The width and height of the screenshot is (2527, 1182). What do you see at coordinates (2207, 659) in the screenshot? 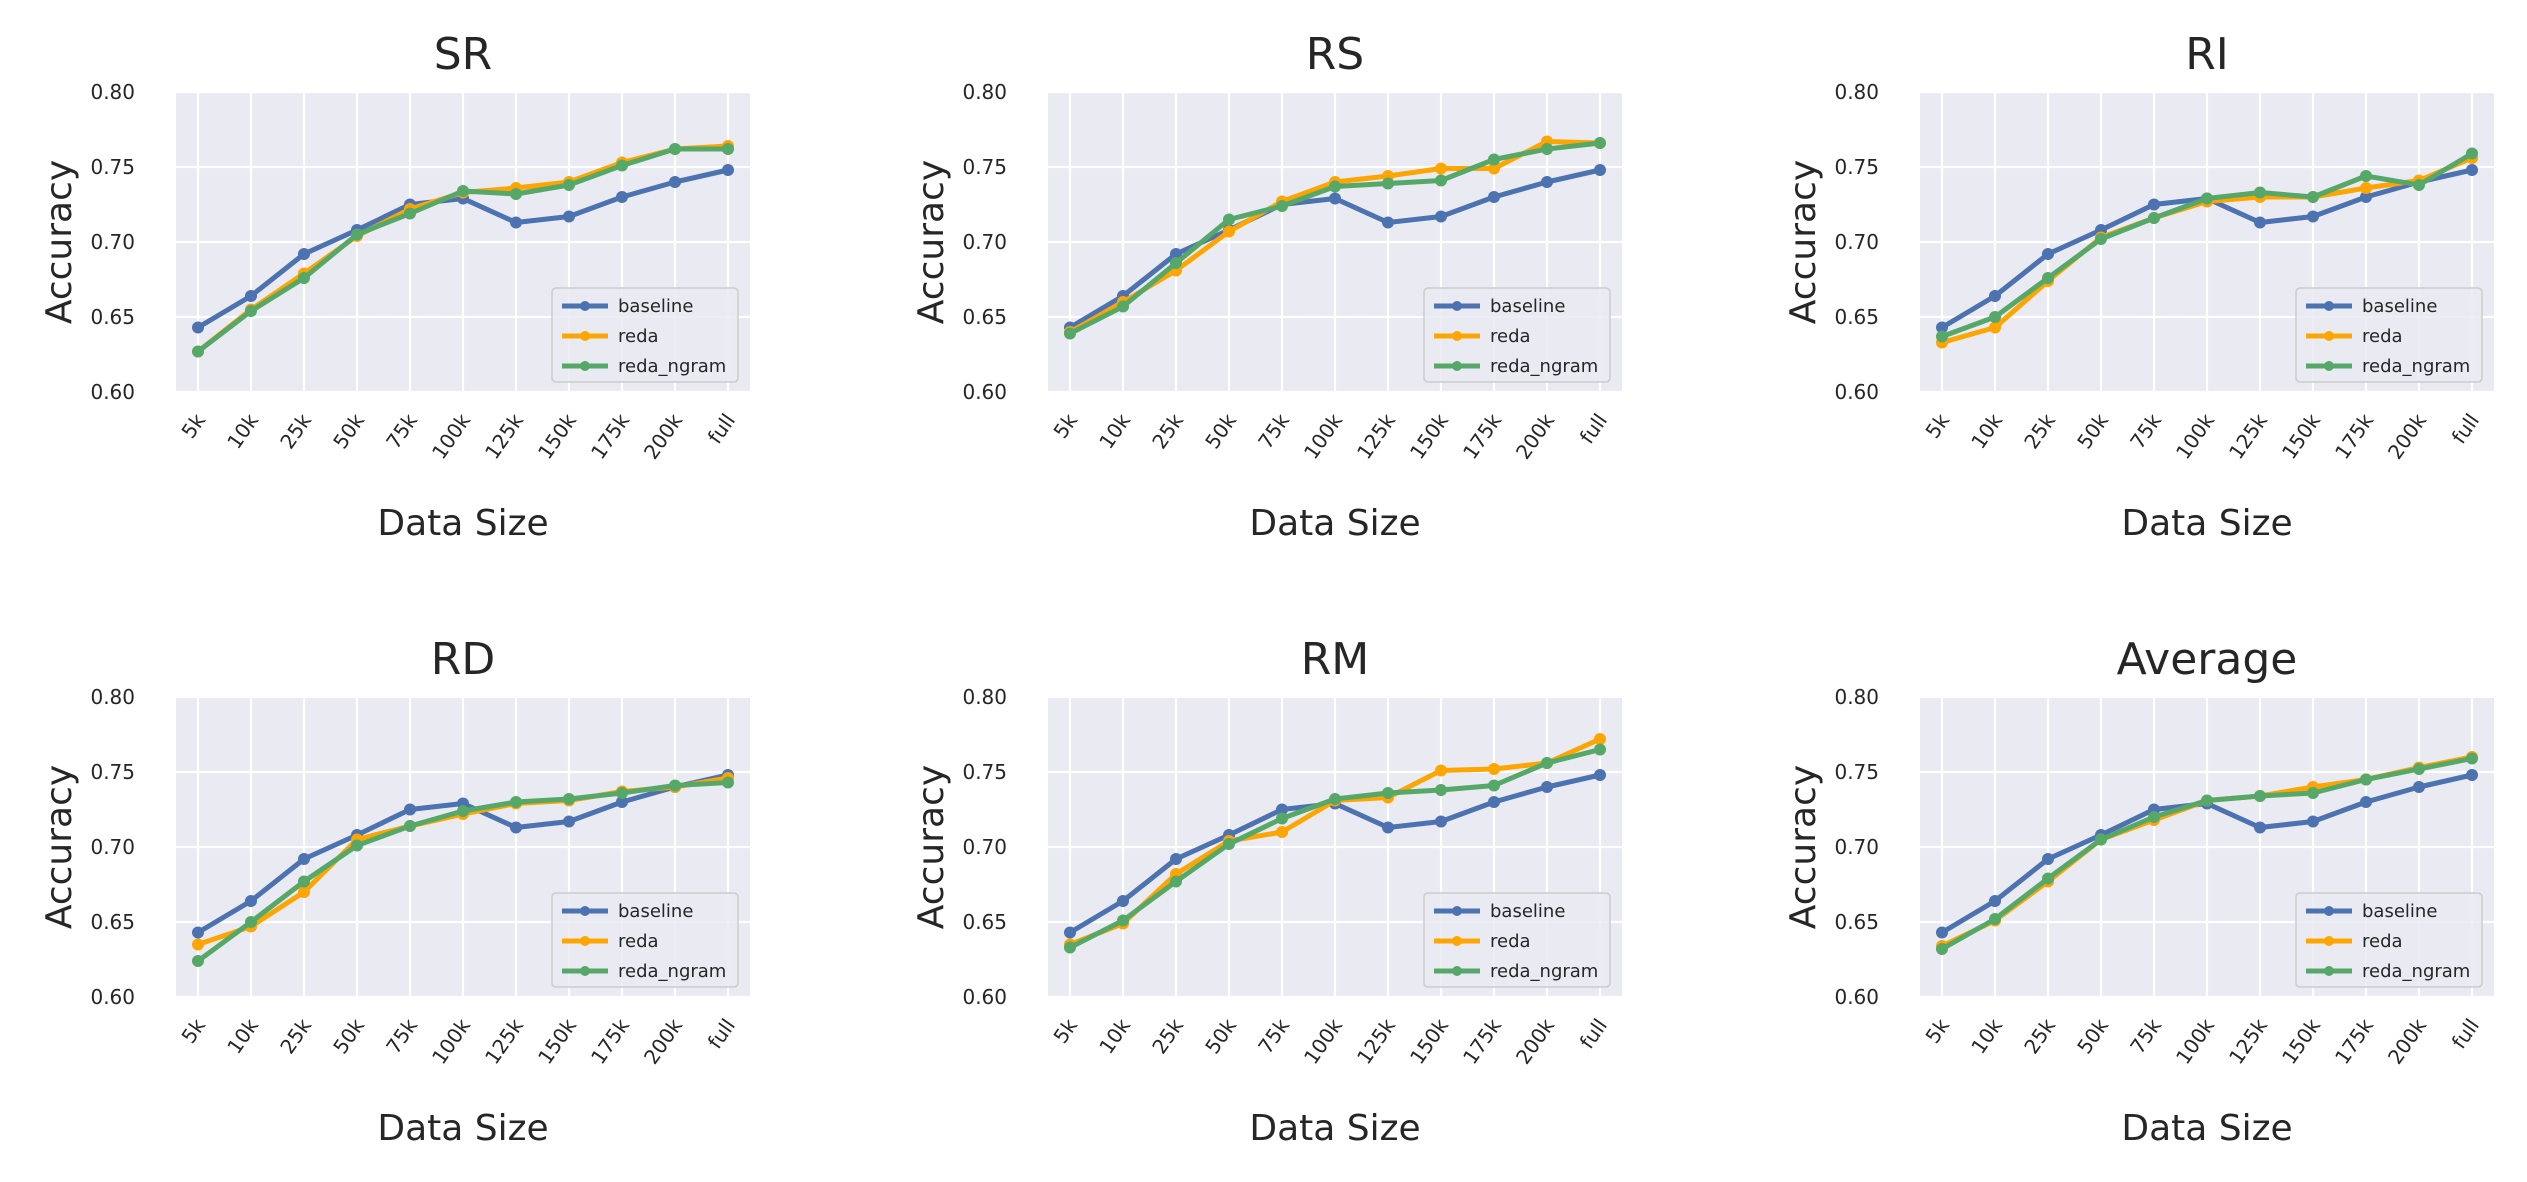
I see `chart-title: Average` at bounding box center [2207, 659].